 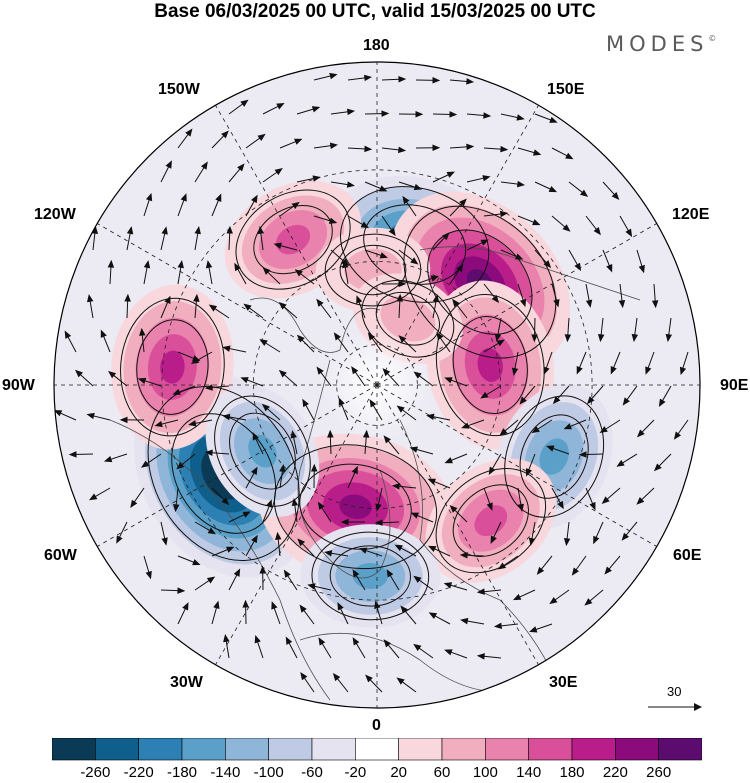 What do you see at coordinates (566, 89) in the screenshot?
I see `lon-label-150e: 150E` at bounding box center [566, 89].